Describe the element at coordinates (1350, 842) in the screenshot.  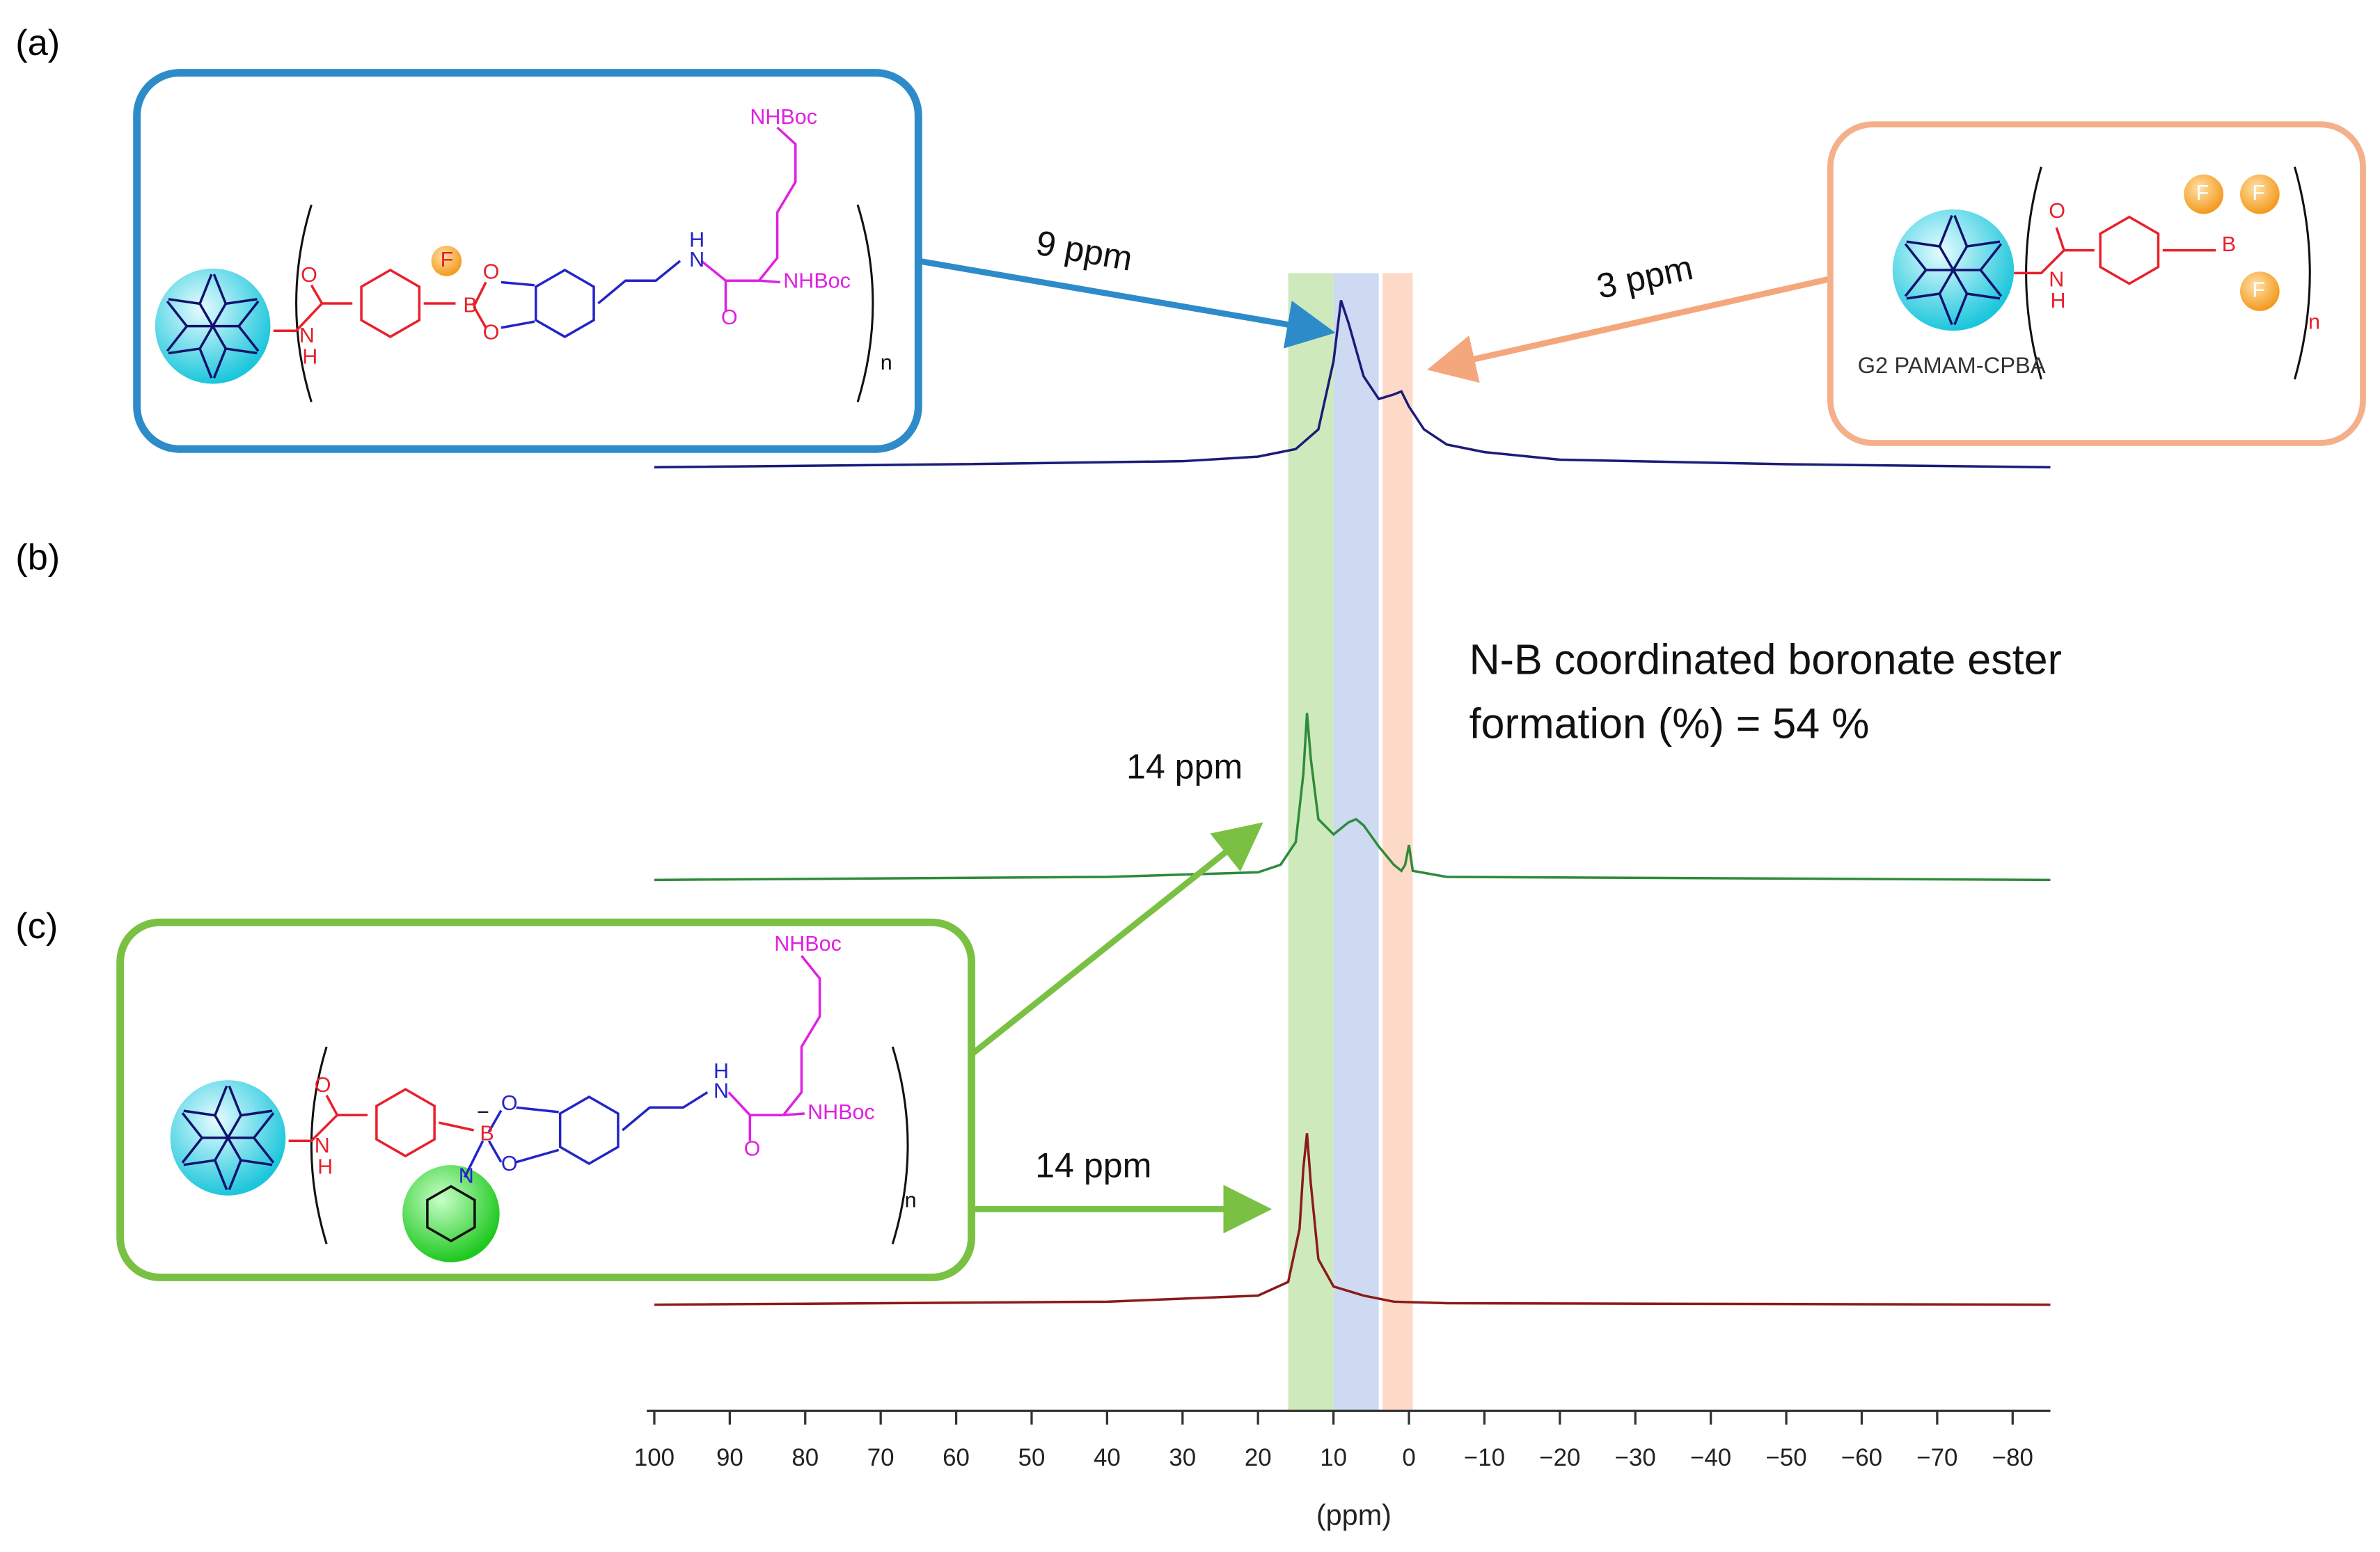
I see `highlight-bands` at that location.